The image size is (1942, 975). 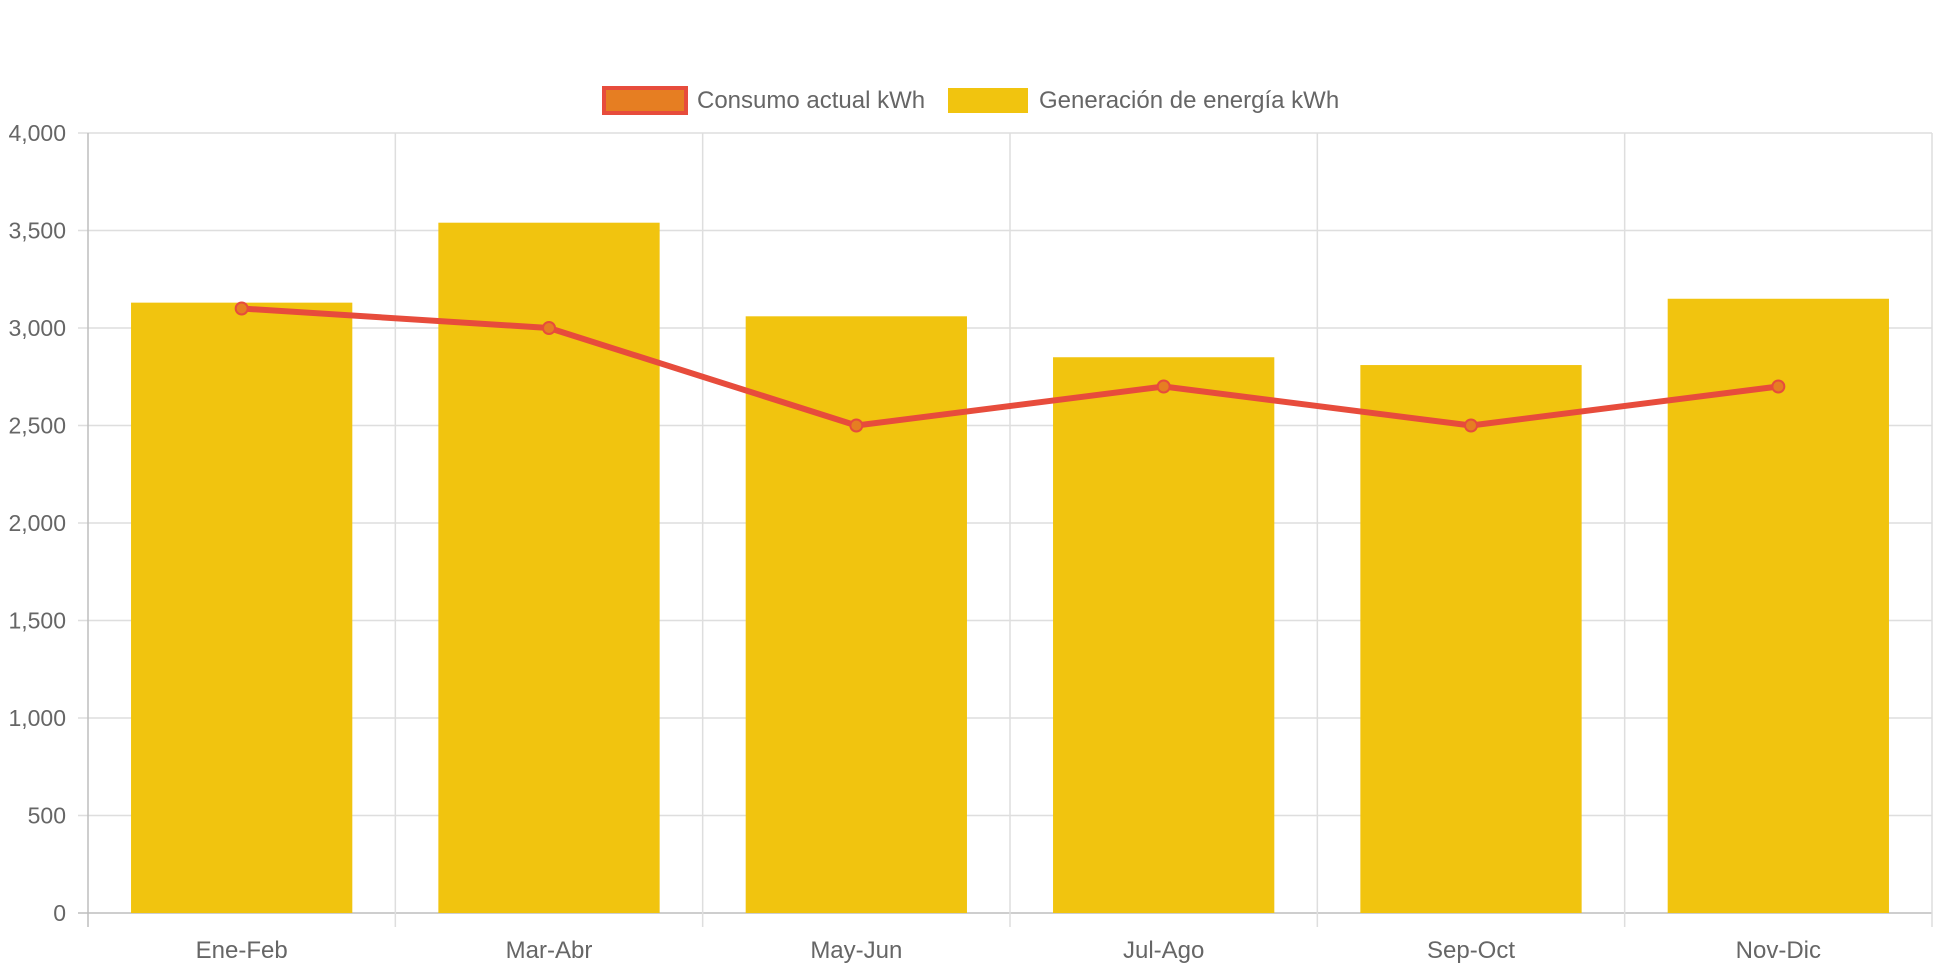 I want to click on y-tick-label: 0, so click(x=59, y=913).